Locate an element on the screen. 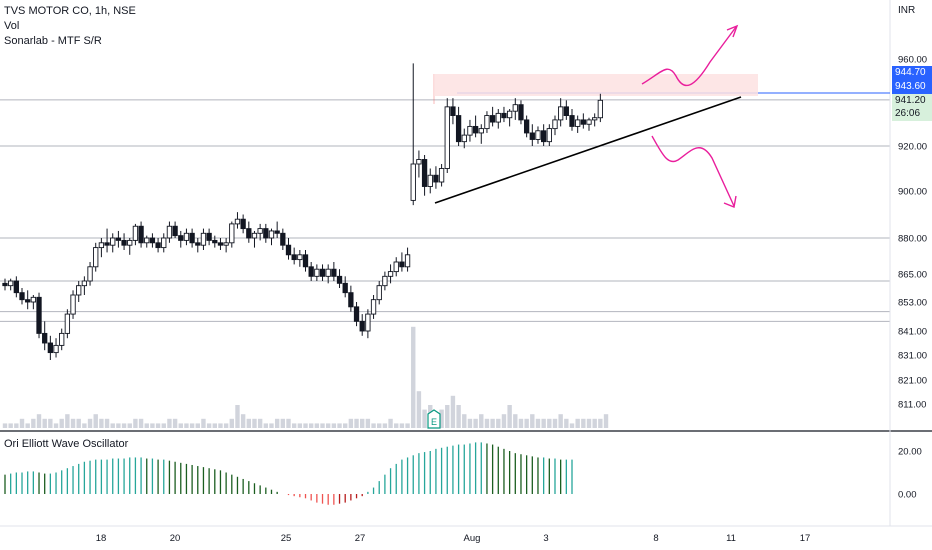  price-tick-label: 831.00 is located at coordinates (912, 356).